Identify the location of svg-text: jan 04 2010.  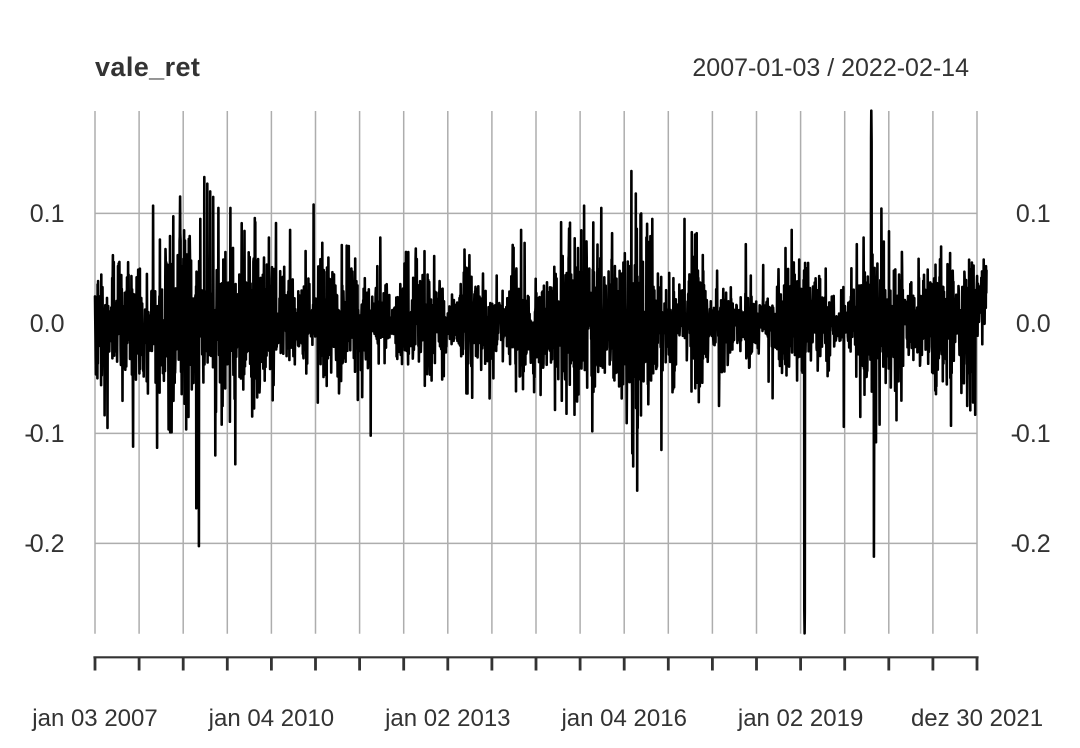
(271, 718).